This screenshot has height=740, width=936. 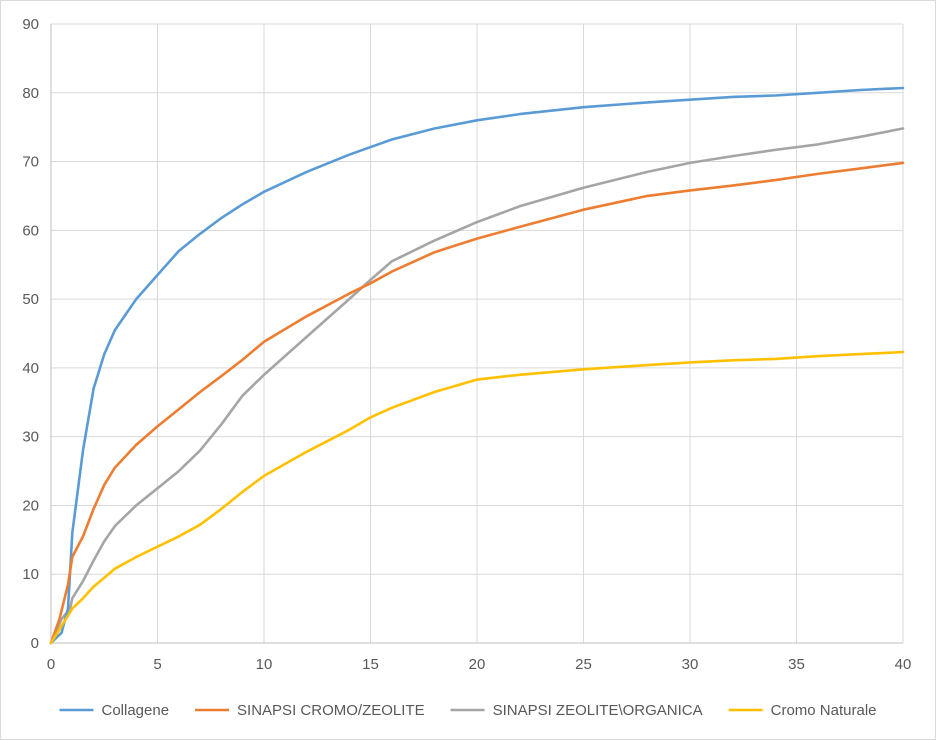 I want to click on legend-label: SINAPSI CROMO/ZEOLITE, so click(x=331, y=710).